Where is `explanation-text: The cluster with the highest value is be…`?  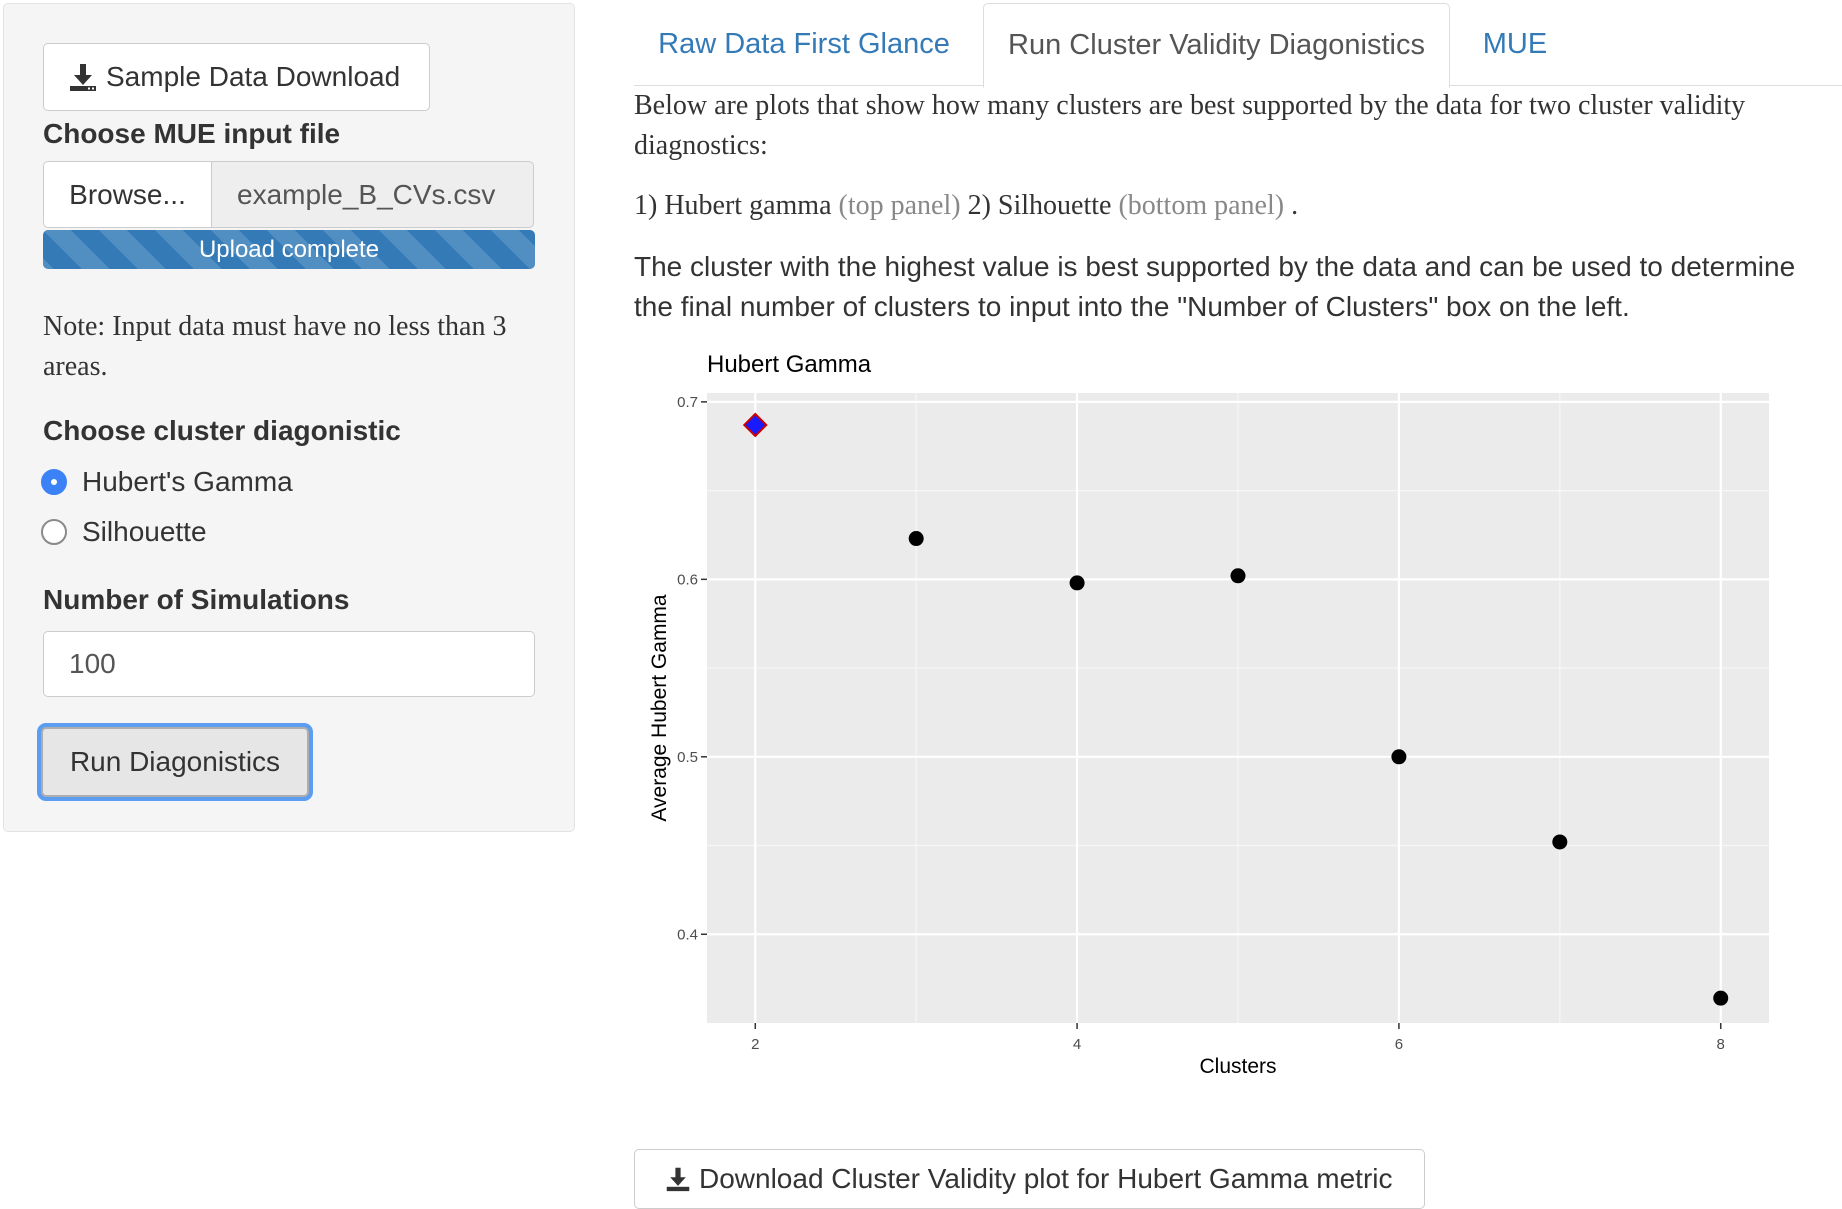 explanation-text: The cluster with the highest value is be… is located at coordinates (1215, 286).